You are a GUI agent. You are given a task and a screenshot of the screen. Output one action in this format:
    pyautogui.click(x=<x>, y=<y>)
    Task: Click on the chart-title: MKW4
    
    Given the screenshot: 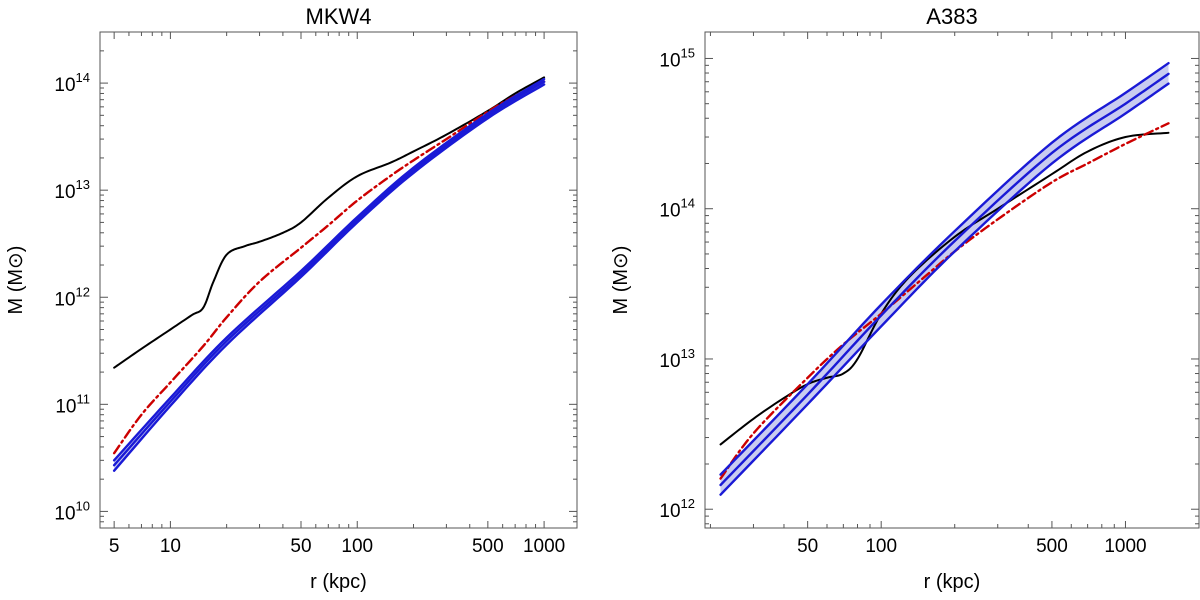 What is the action you would take?
    pyautogui.click(x=339, y=16)
    